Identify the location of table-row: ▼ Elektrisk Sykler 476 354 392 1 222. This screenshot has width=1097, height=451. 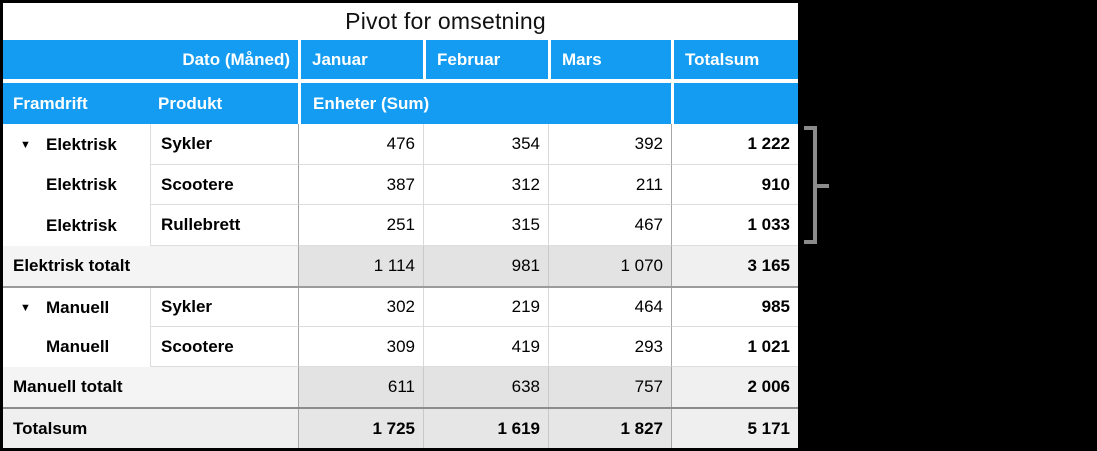
(400, 144).